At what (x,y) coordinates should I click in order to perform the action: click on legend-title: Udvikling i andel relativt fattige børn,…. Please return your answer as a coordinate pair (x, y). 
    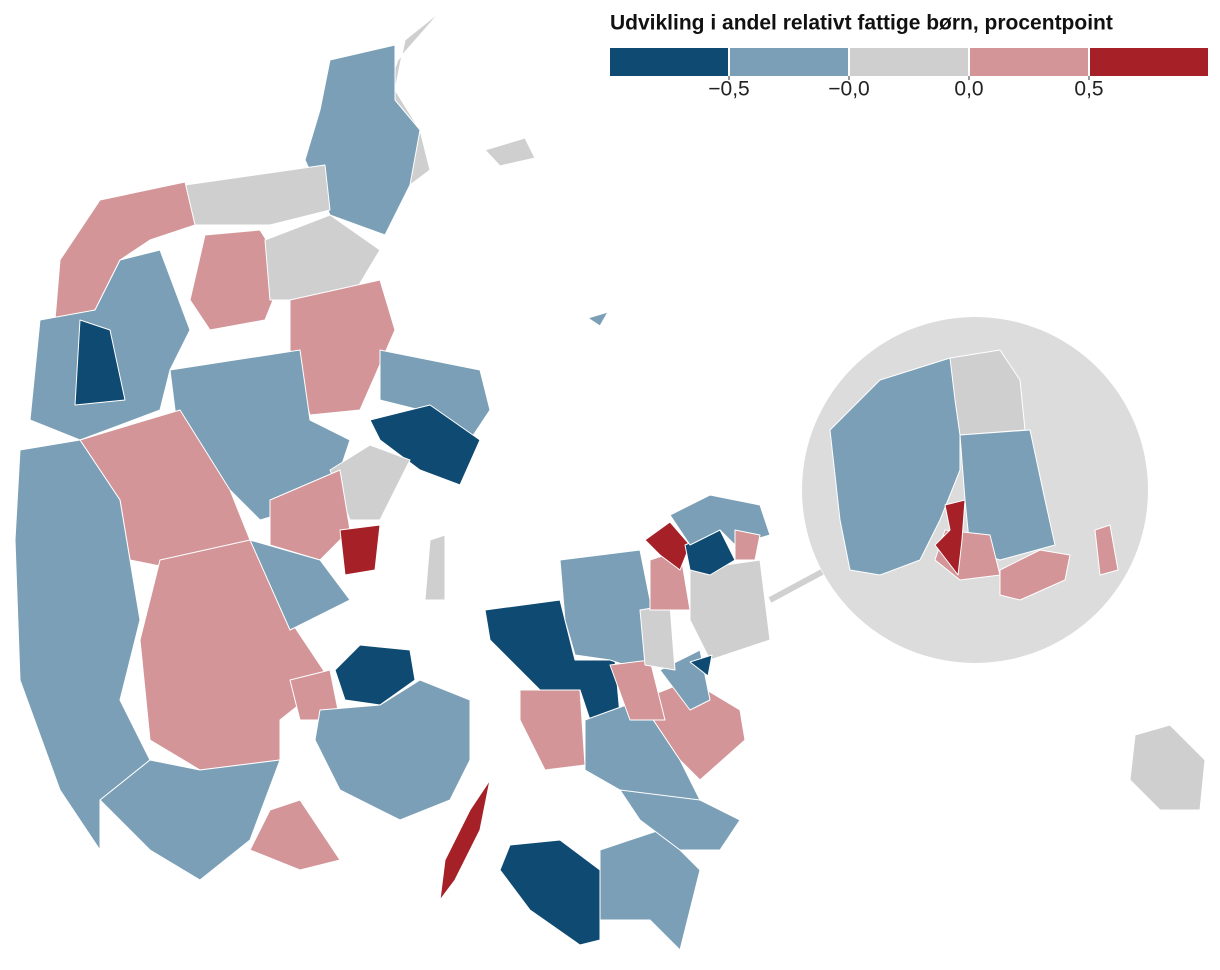
    Looking at the image, I should click on (861, 23).